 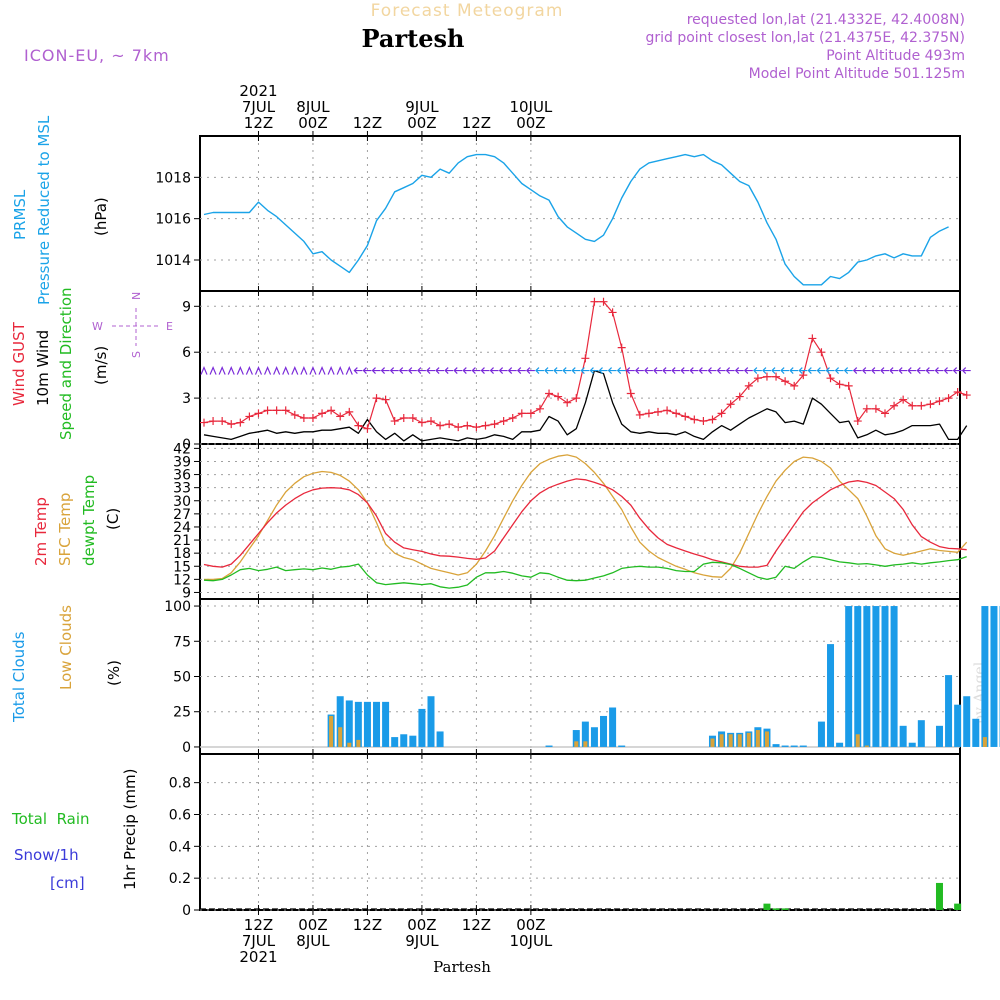 I want to click on info-line-1: requested lon,lat (21.4332E, 42.4008N), so click(x=826, y=20).